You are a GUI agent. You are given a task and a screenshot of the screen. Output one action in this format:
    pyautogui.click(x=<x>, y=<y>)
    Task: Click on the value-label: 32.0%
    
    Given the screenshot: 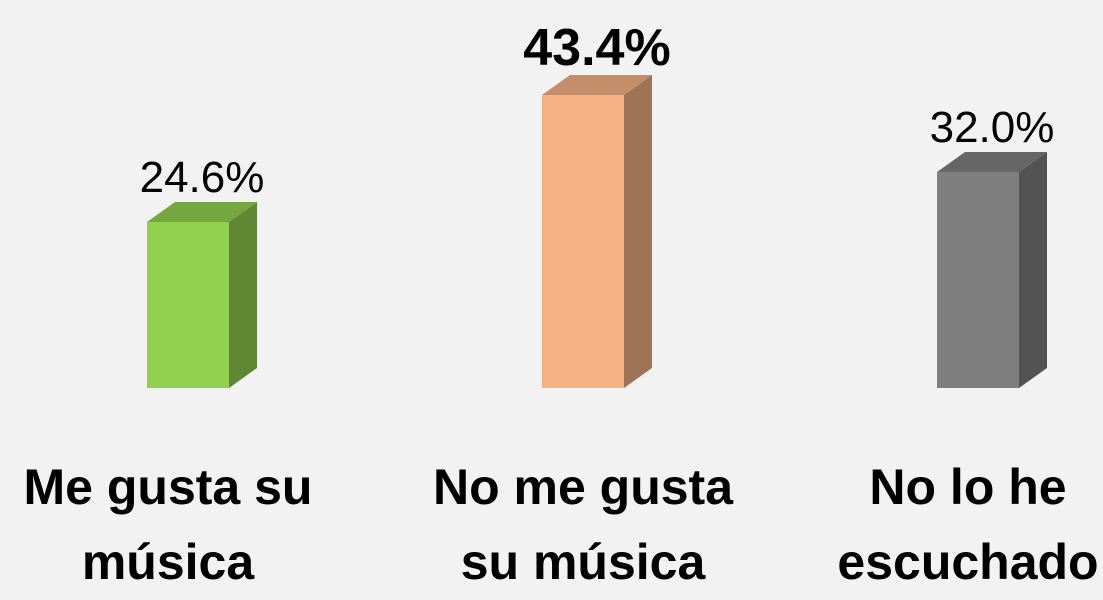 What is the action you would take?
    pyautogui.click(x=992, y=127)
    